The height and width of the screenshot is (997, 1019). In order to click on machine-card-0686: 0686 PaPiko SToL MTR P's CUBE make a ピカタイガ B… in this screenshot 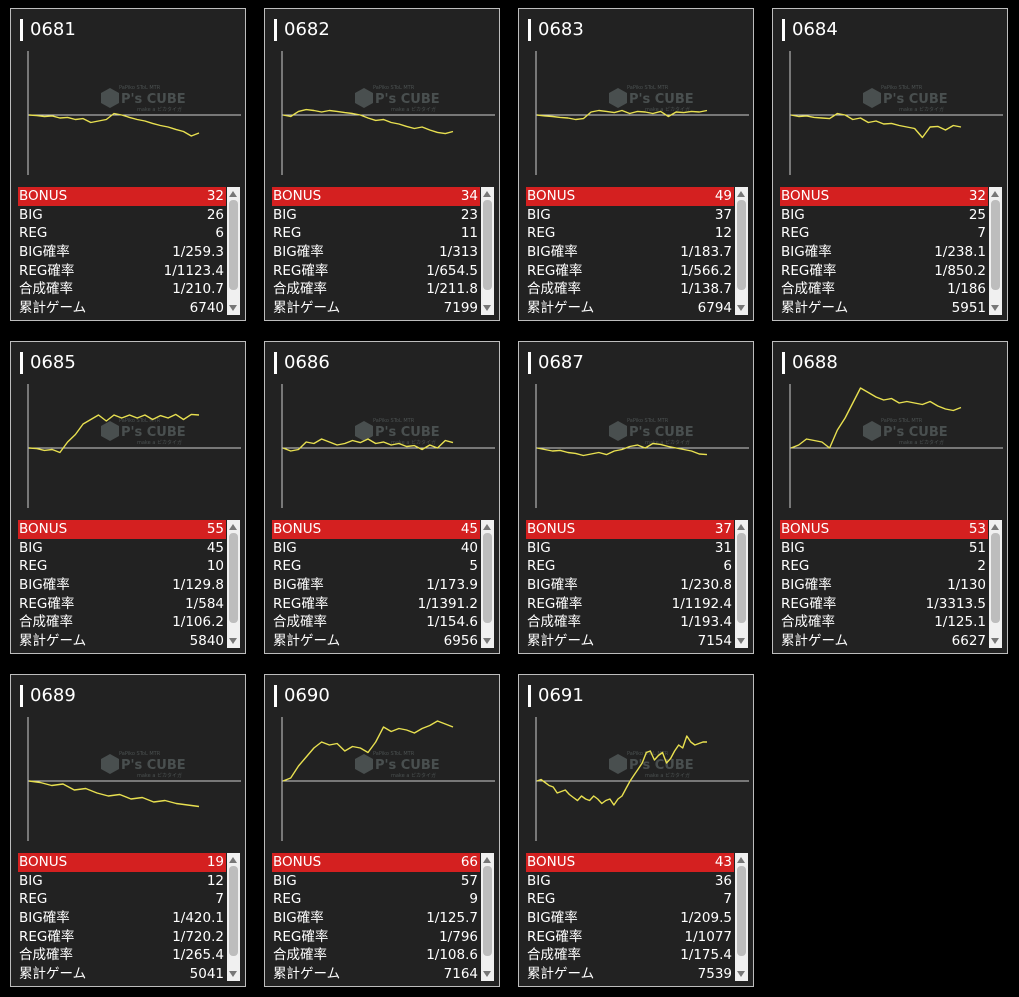, I will do `click(382, 497)`.